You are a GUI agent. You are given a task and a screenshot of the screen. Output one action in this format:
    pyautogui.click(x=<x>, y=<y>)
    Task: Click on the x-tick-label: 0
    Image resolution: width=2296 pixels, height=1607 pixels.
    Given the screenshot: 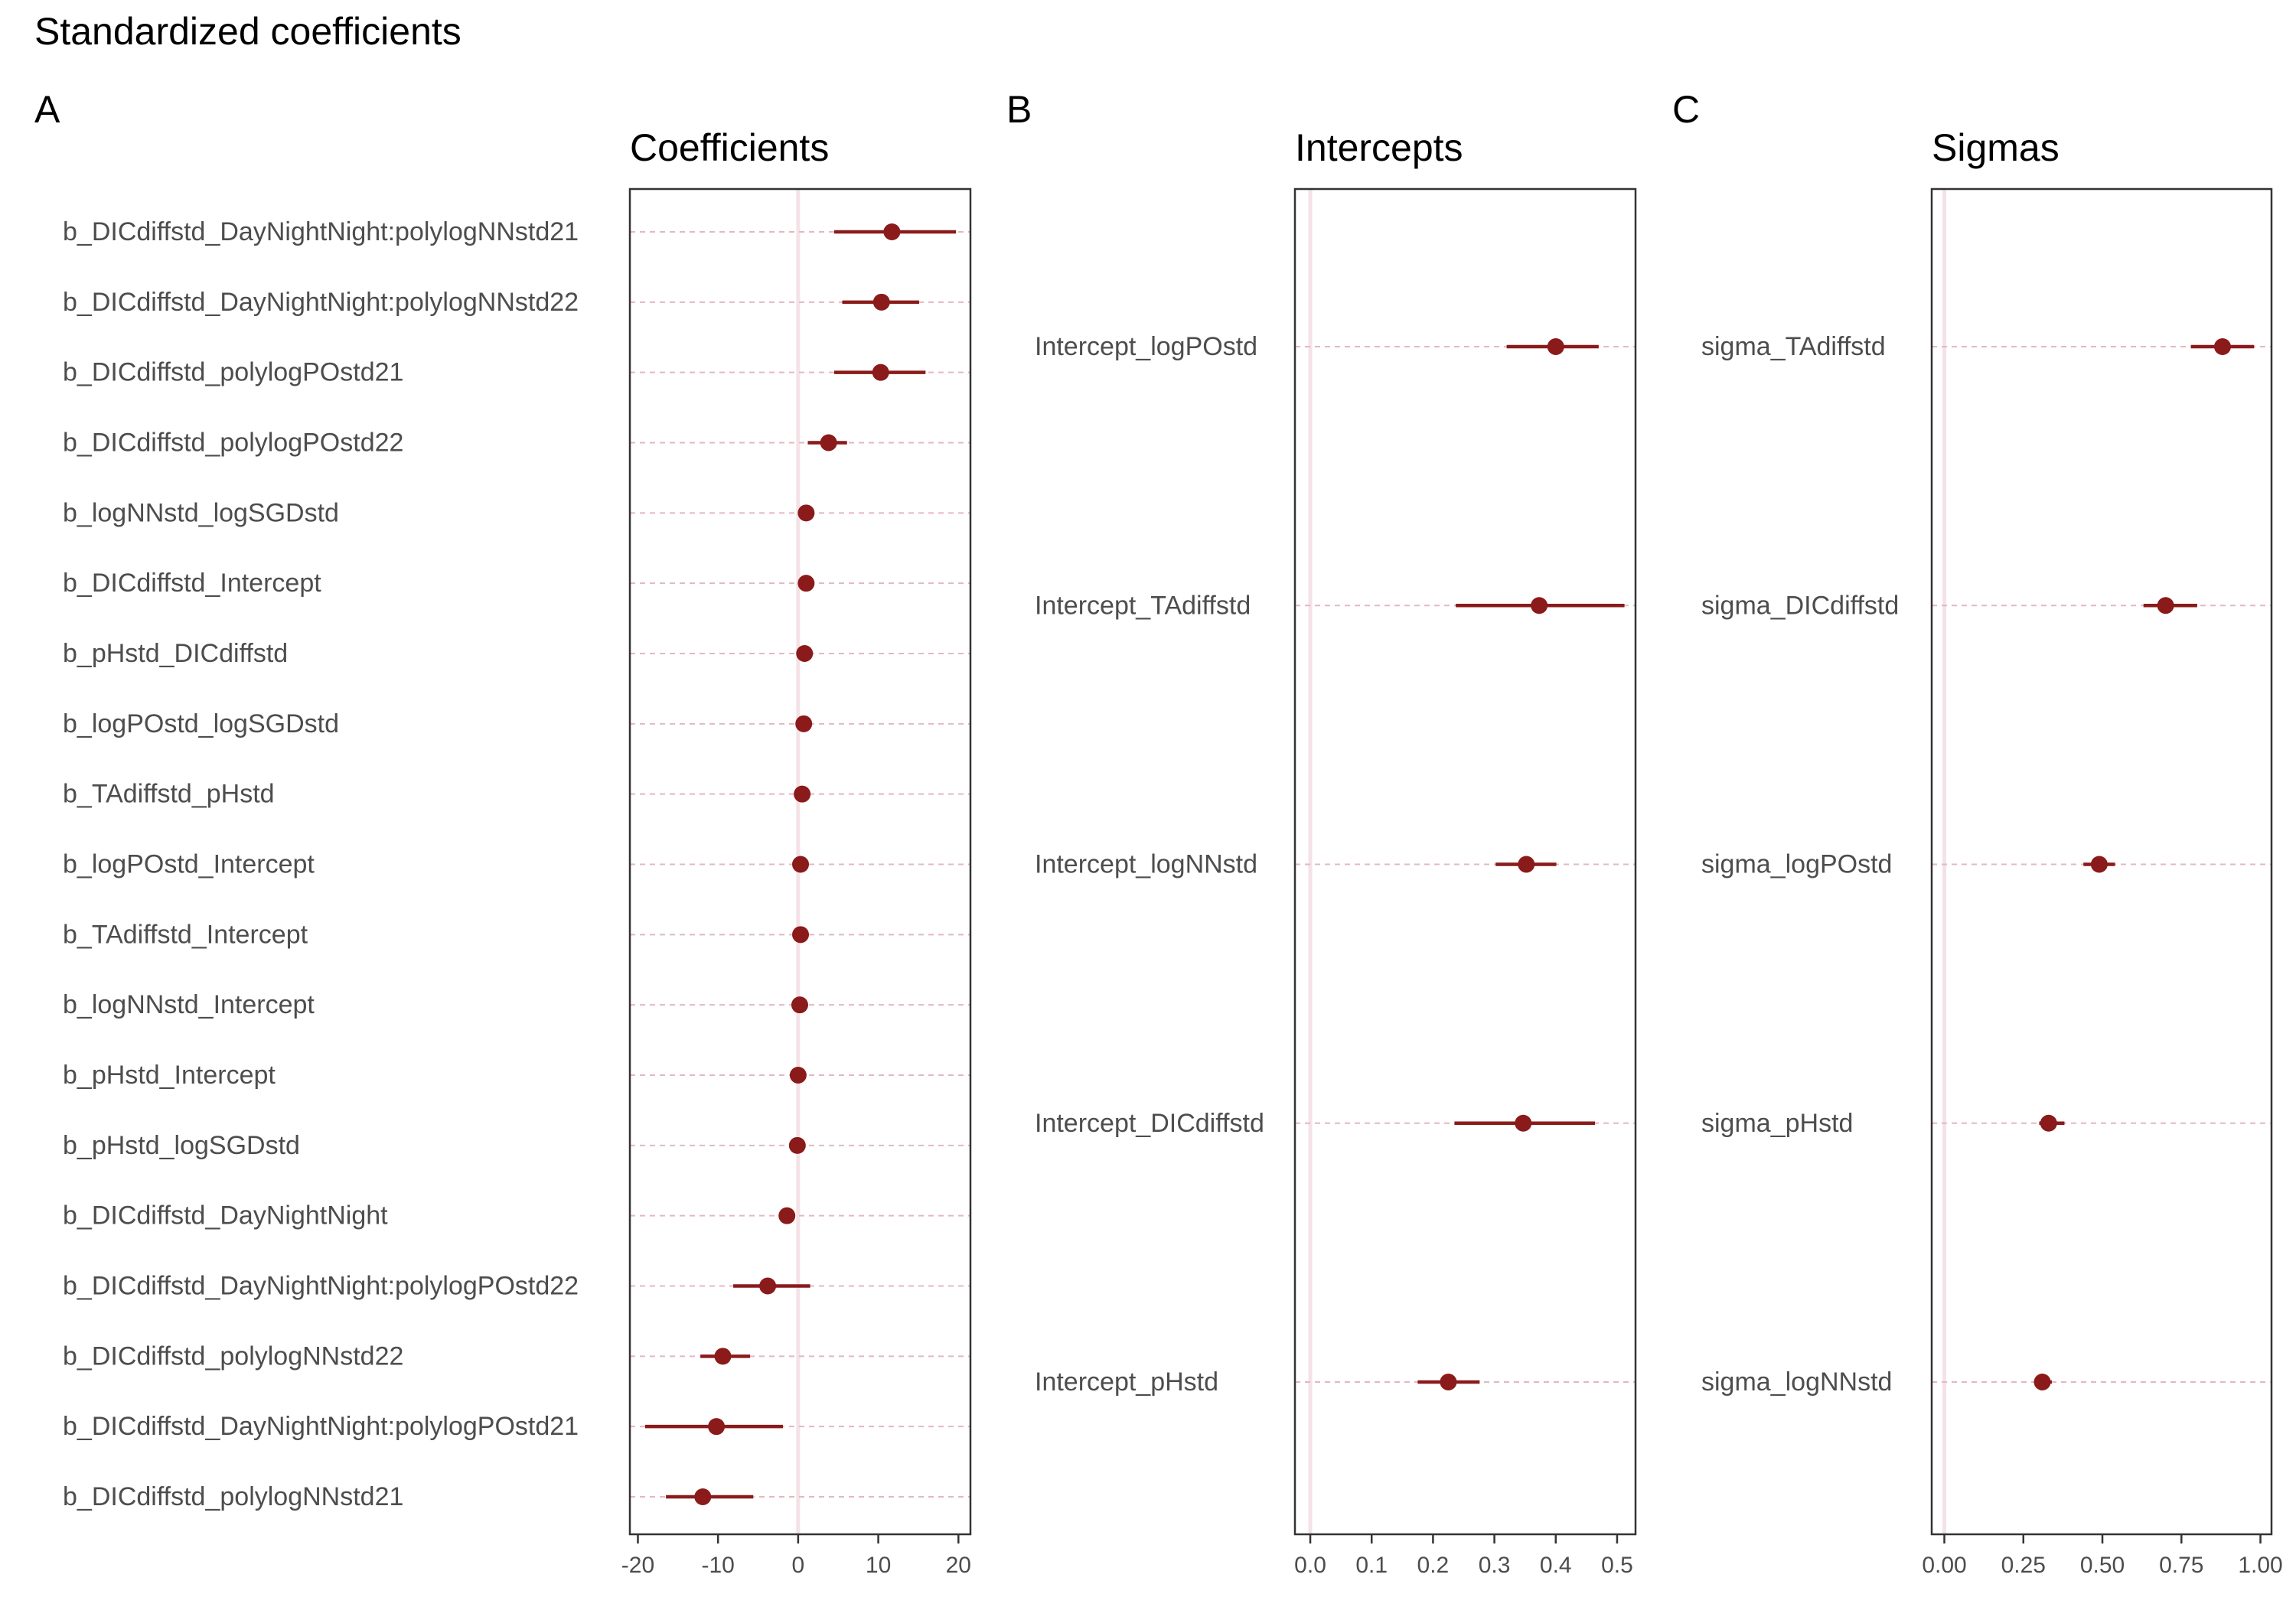 What is the action you would take?
    pyautogui.click(x=798, y=1565)
    